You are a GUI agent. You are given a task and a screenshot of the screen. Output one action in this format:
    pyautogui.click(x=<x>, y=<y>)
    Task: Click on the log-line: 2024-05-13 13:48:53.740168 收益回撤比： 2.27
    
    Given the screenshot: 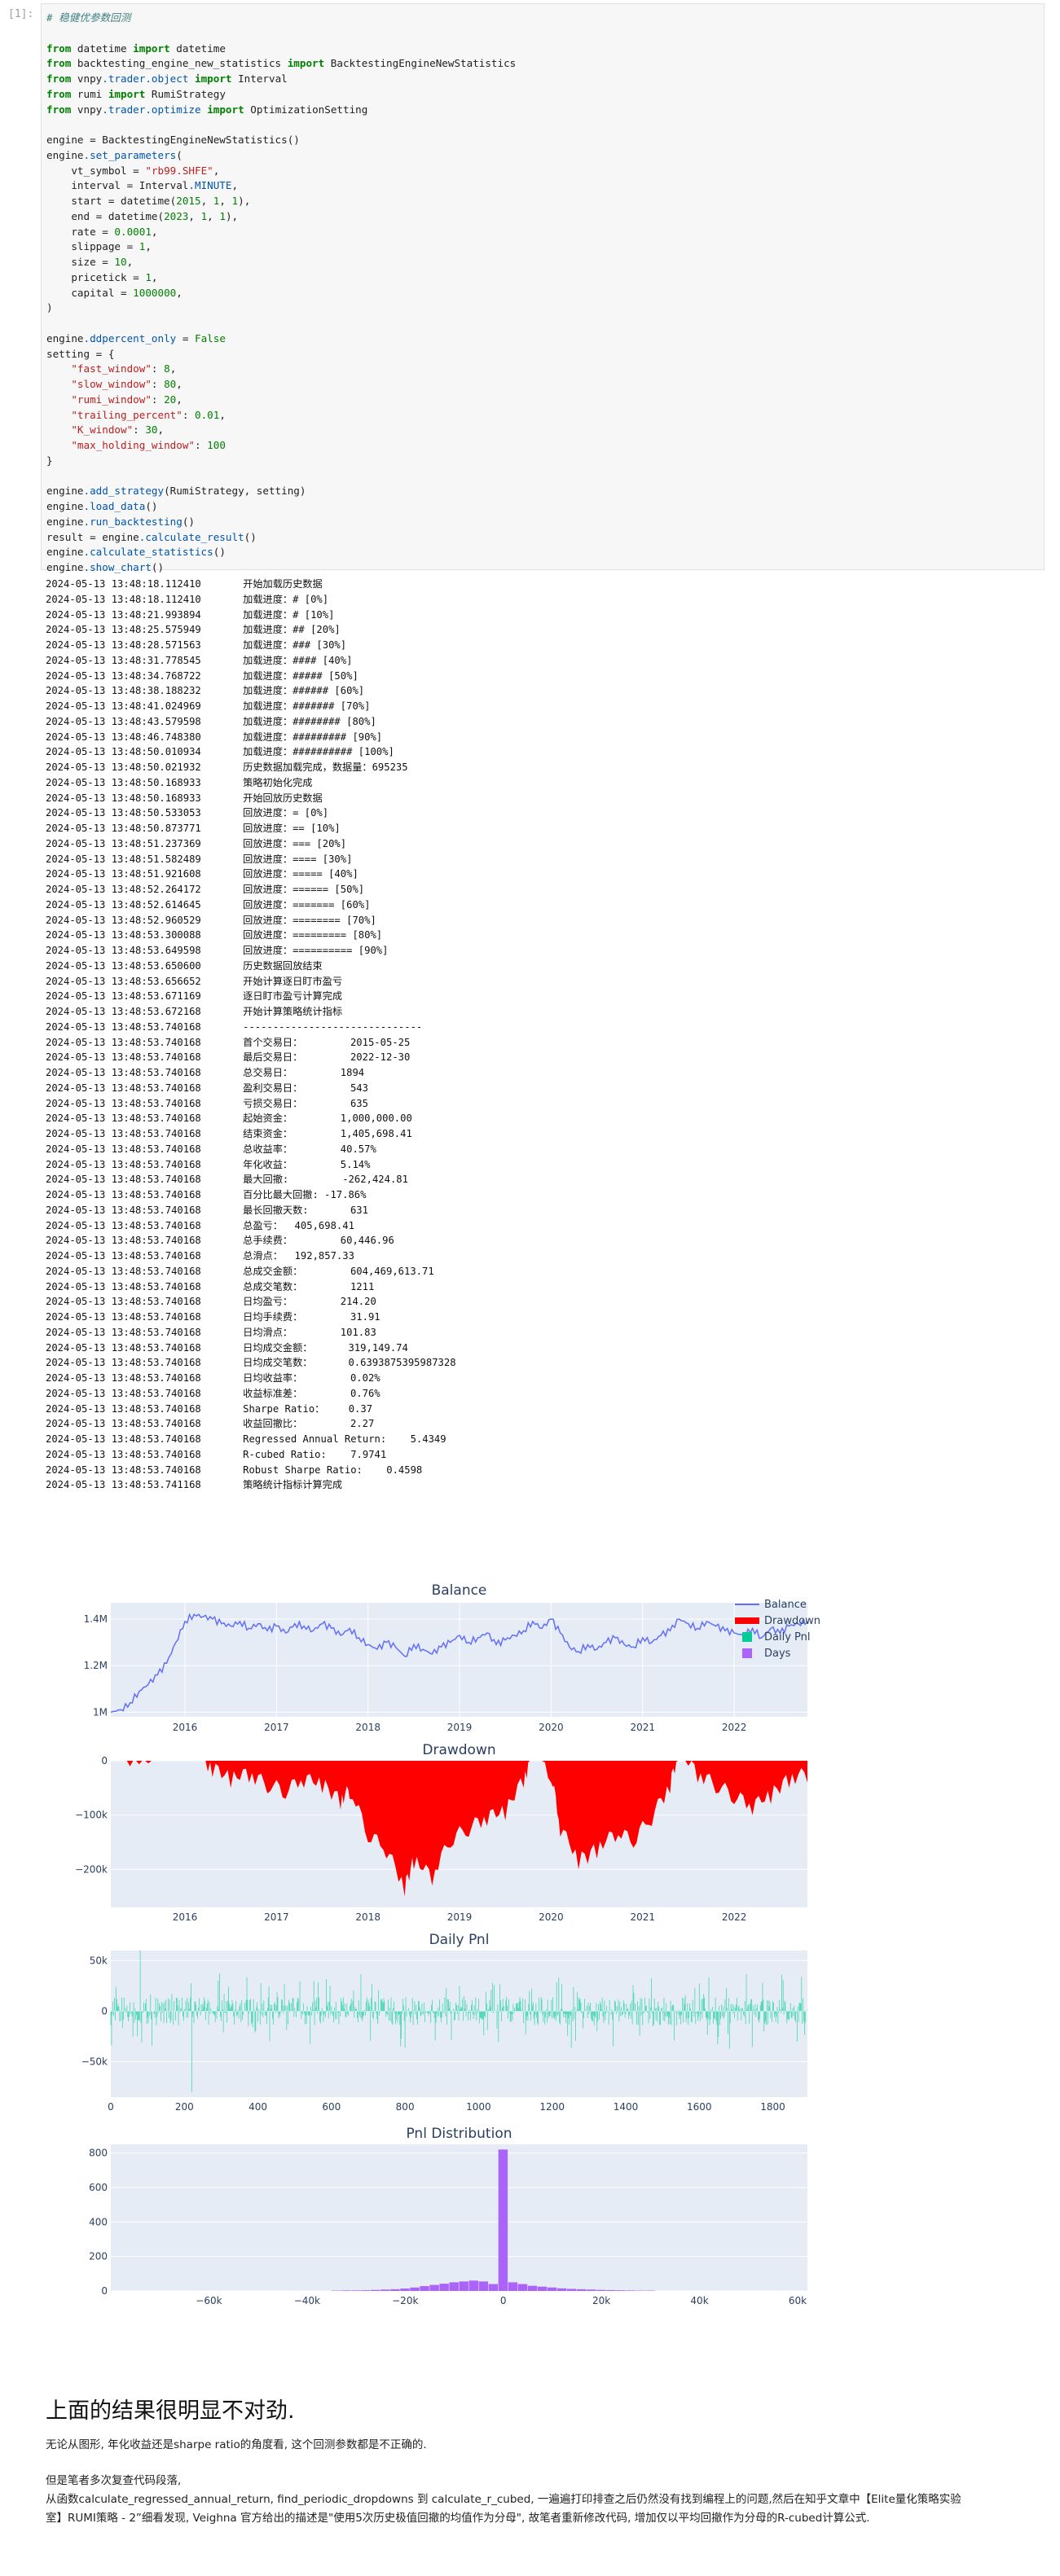 What is the action you would take?
    pyautogui.click(x=210, y=1424)
    